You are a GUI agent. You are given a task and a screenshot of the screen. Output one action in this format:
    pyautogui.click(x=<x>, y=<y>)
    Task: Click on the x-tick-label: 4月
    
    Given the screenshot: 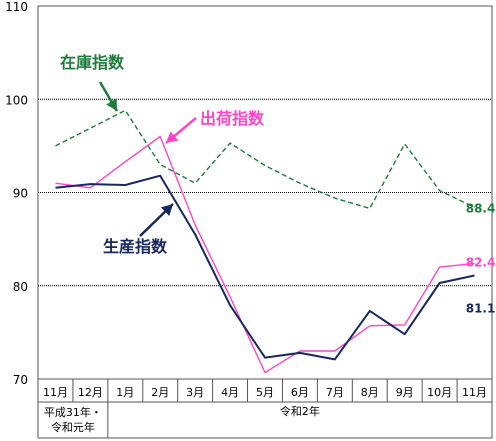 What is the action you would take?
    pyautogui.click(x=230, y=392)
    